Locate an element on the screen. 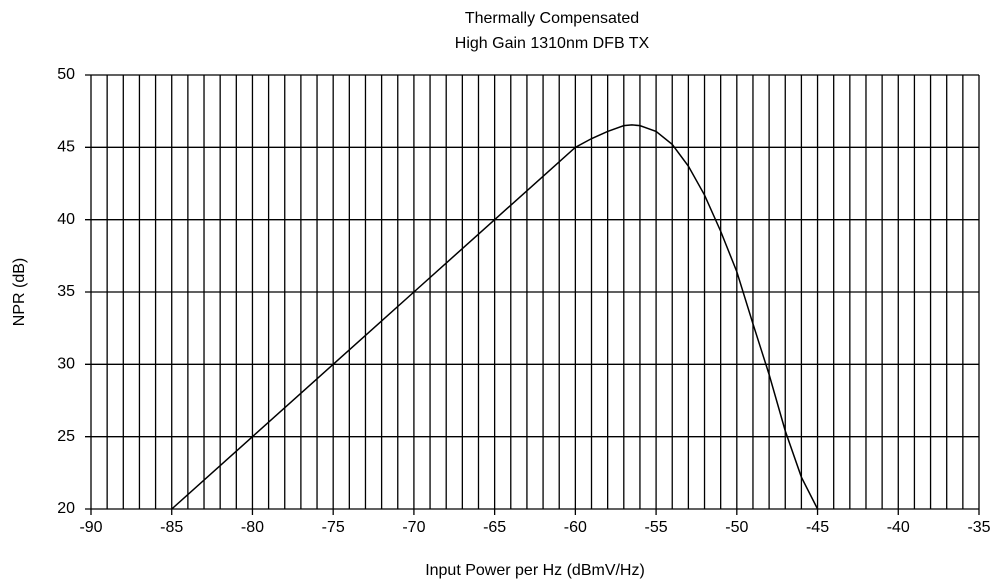 This screenshot has width=996, height=583. x-tick-label: -35 is located at coordinates (978, 527).